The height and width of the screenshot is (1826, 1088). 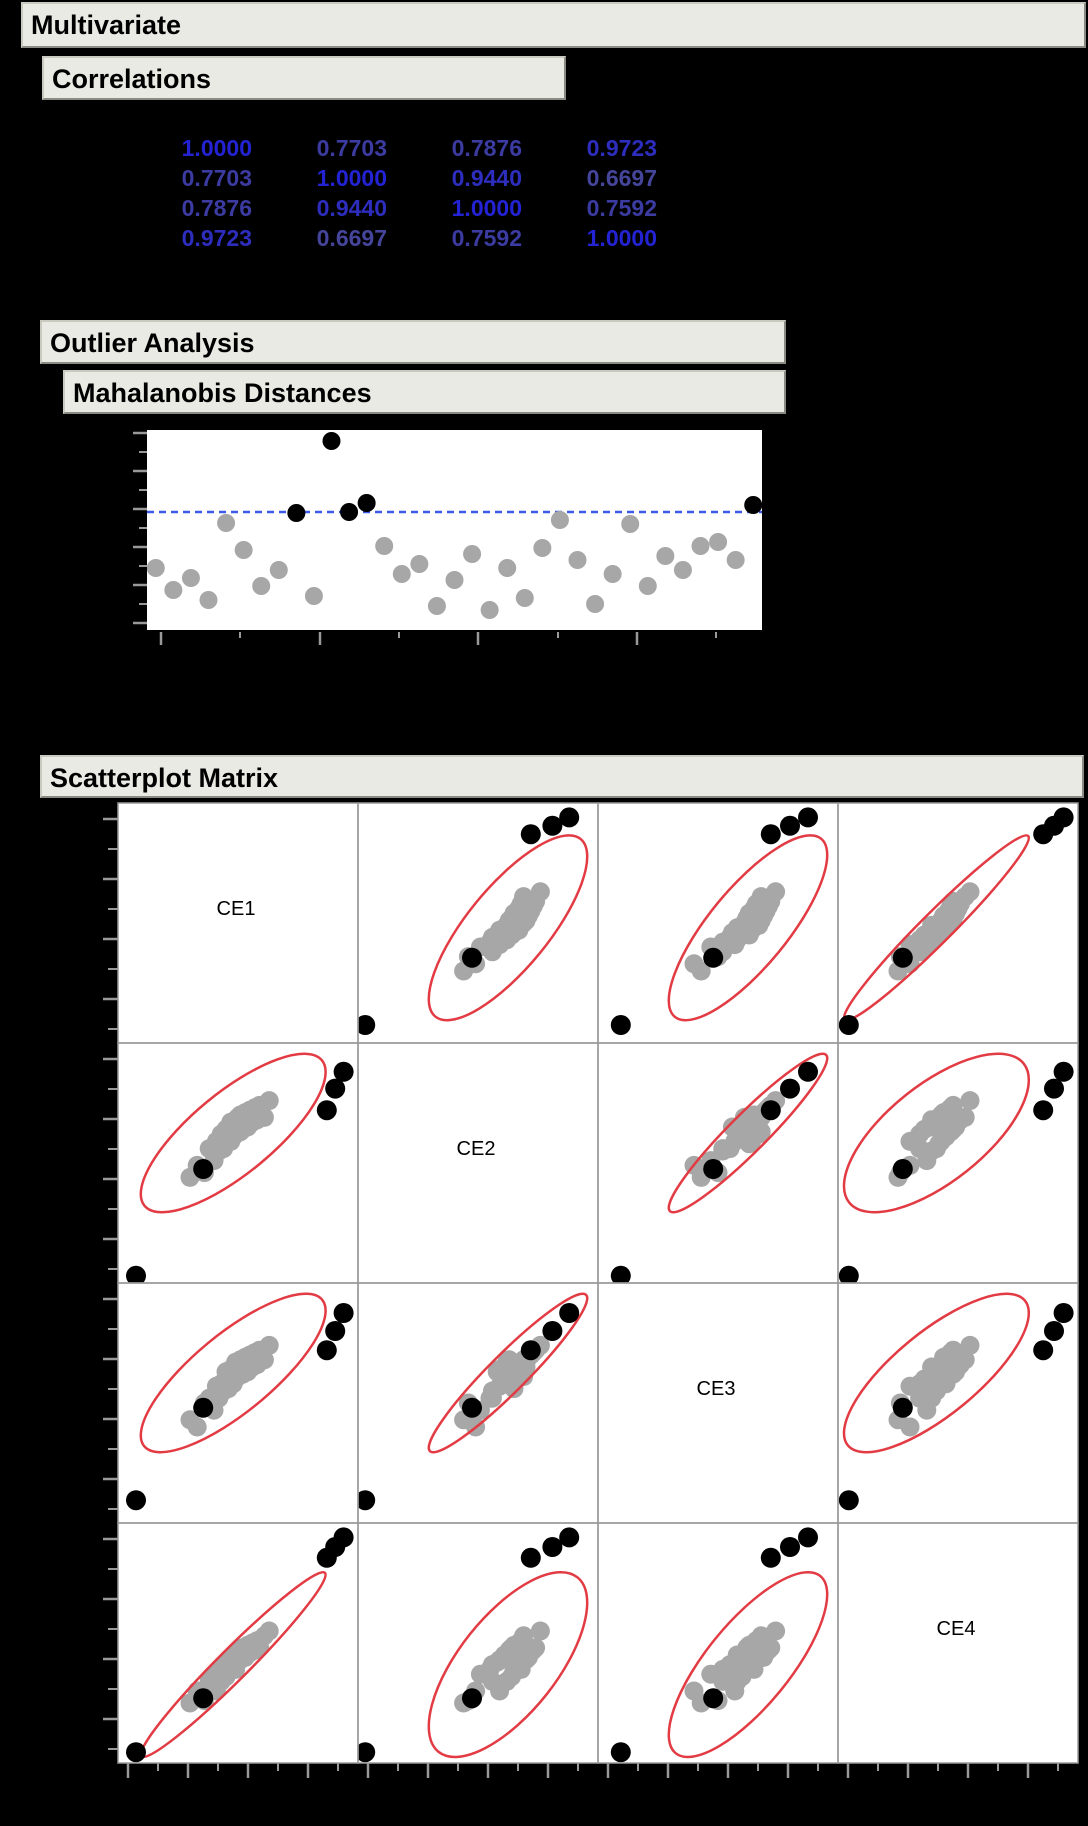 What do you see at coordinates (413, 342) in the screenshot?
I see `outlier-analysis-header-bar: Outlier Analysis` at bounding box center [413, 342].